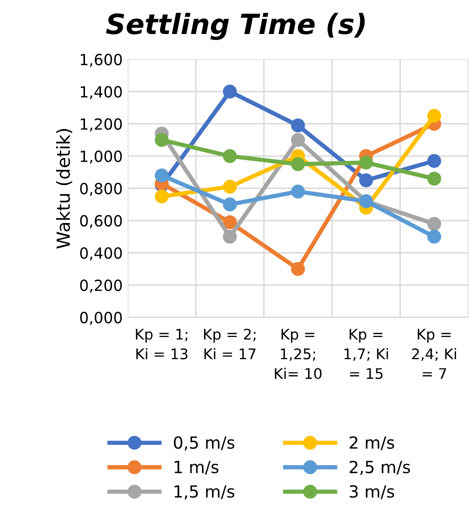 The width and height of the screenshot is (473, 516). Describe the element at coordinates (204, 443) in the screenshot. I see `legend-label: 0,5 m/s` at that location.